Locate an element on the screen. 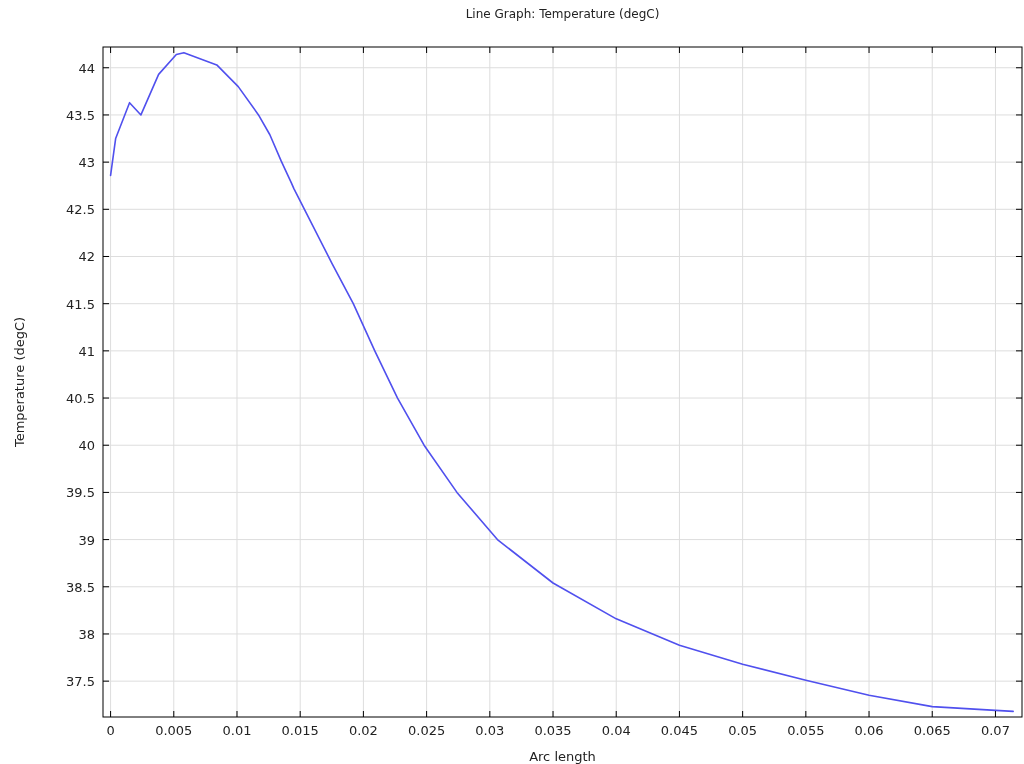 Image resolution: width=1024 pixels, height=764 pixels. y-tick-label: 38.5 is located at coordinates (80, 587).